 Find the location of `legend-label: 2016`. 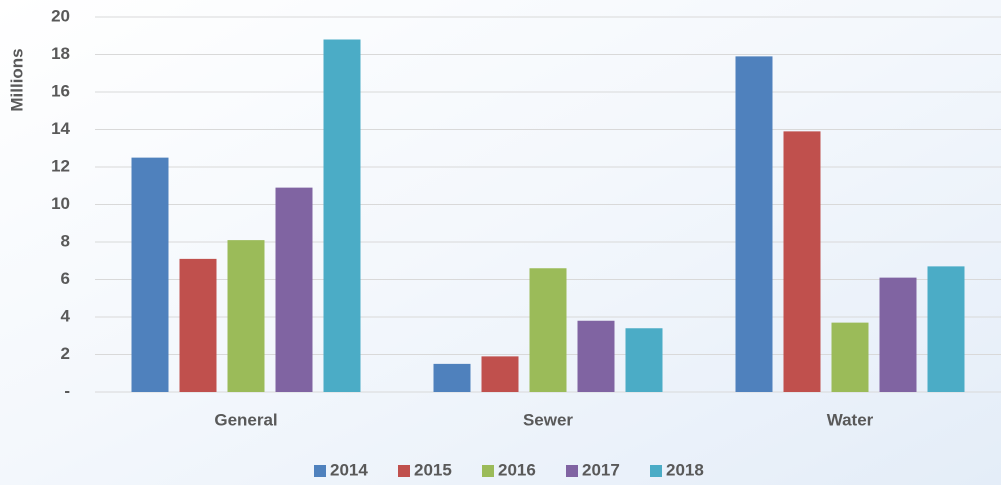

legend-label: 2016 is located at coordinates (517, 469).